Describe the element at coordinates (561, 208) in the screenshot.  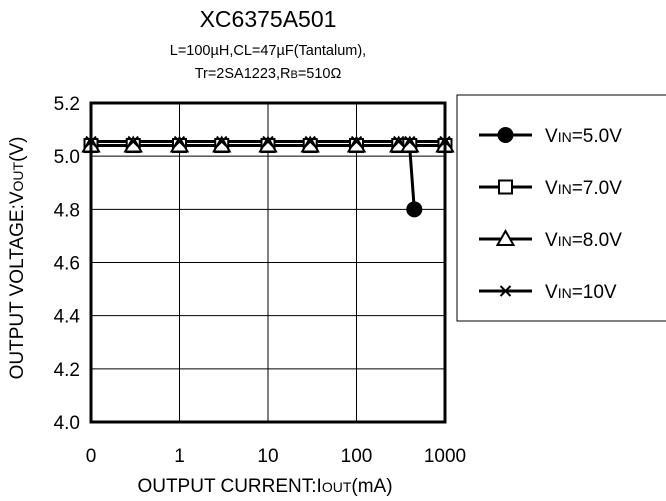
I see `legend-box` at that location.